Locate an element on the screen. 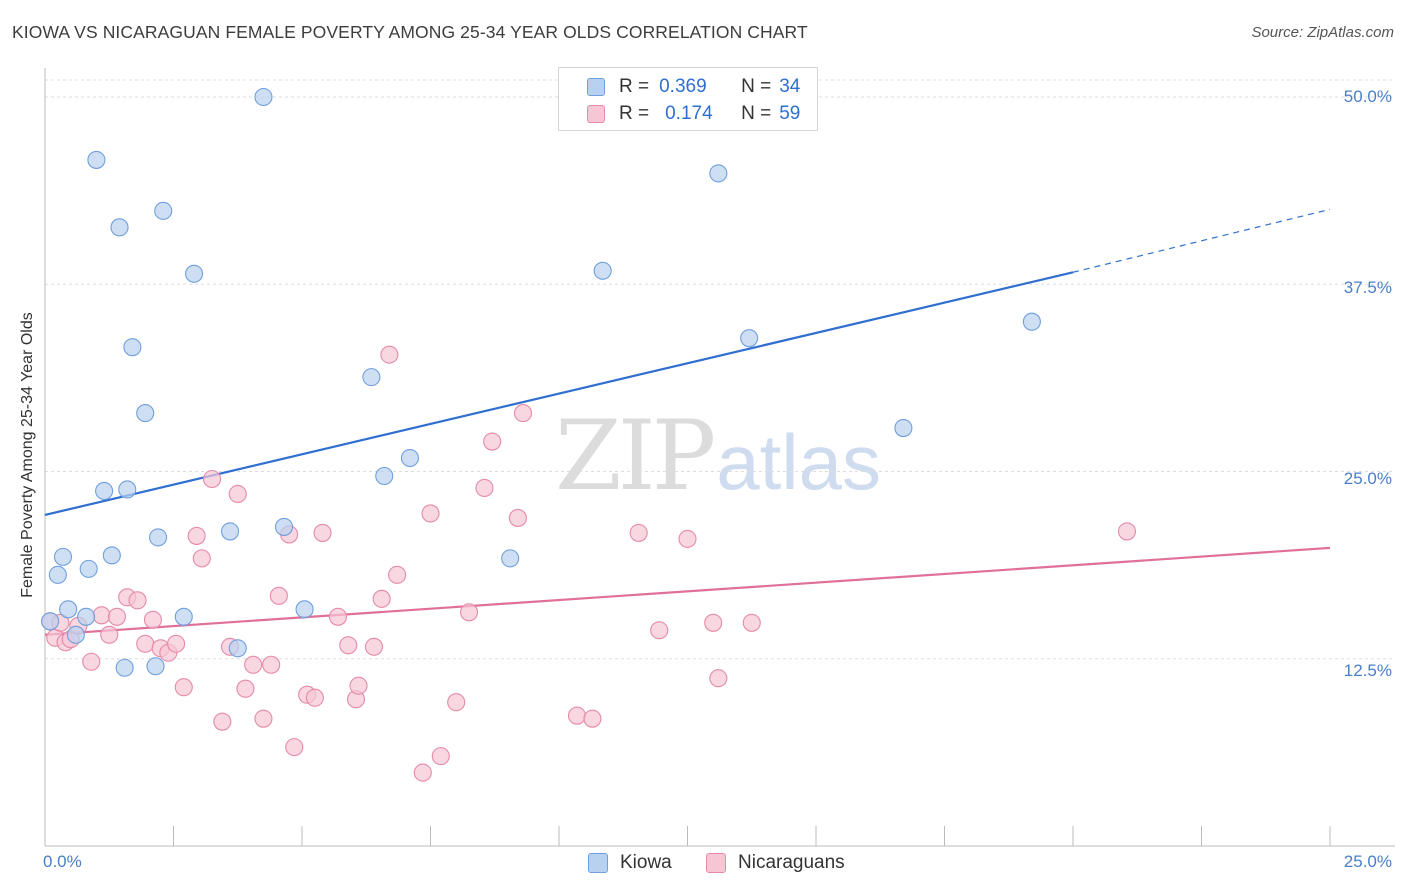 The image size is (1406, 892). bottom-legend-label-kiowa: Kiowa is located at coordinates (646, 862).